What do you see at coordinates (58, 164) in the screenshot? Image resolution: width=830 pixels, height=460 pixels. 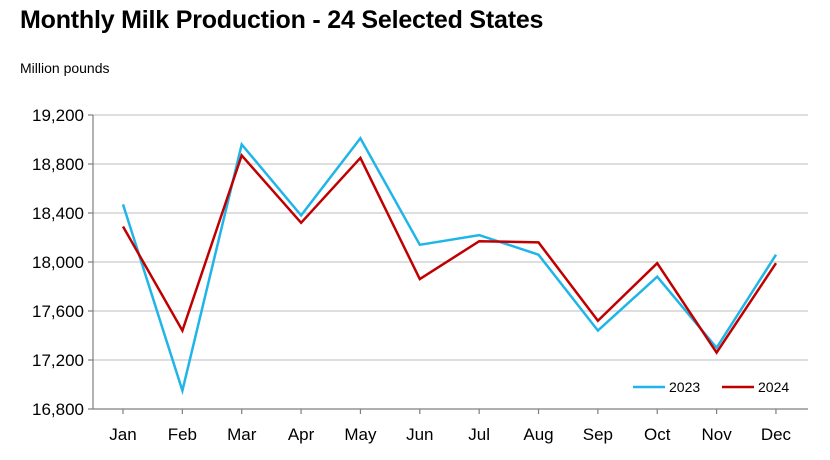 I see `y-tick-label: 18,800` at bounding box center [58, 164].